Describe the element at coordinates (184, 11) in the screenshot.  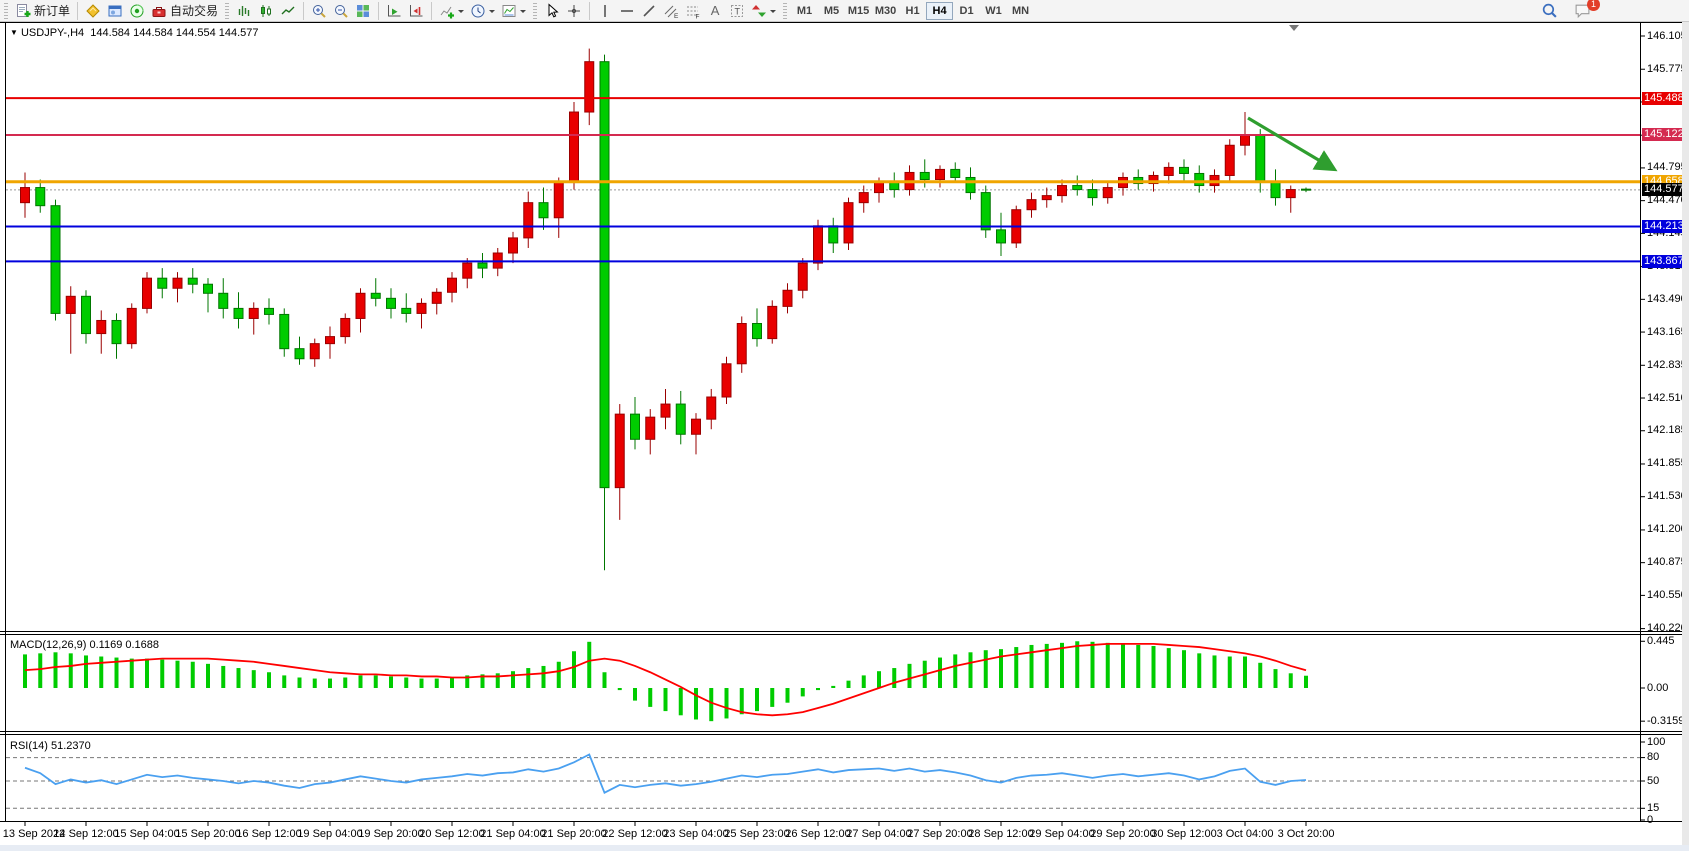
I see `auto-trading-button: 自动交易` at that location.